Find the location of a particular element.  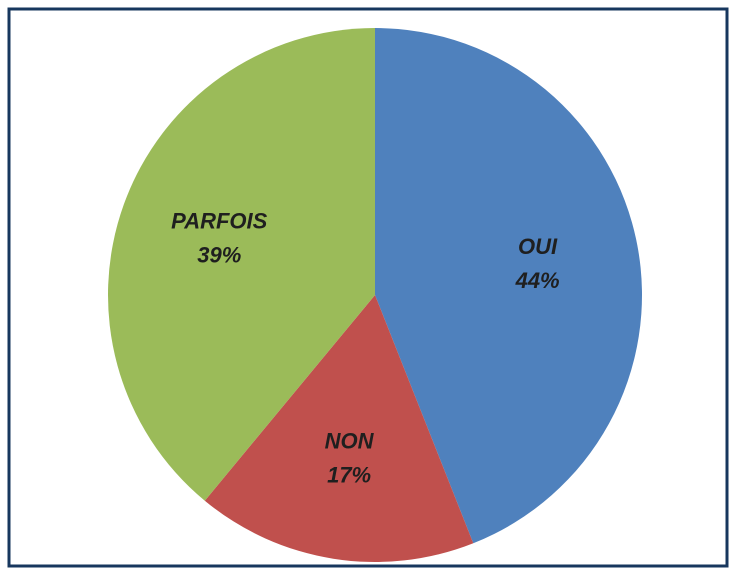

slice-value-label: 17% is located at coordinates (349, 474).